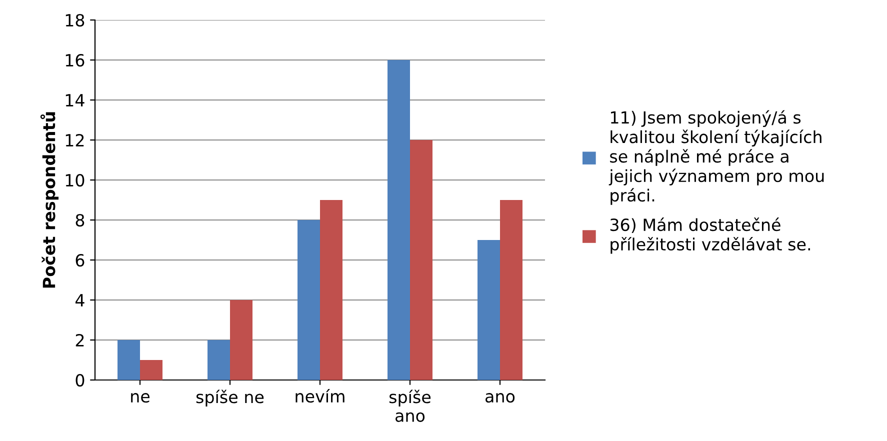  I want to click on x-tick-label: spíše ne, so click(230, 398).